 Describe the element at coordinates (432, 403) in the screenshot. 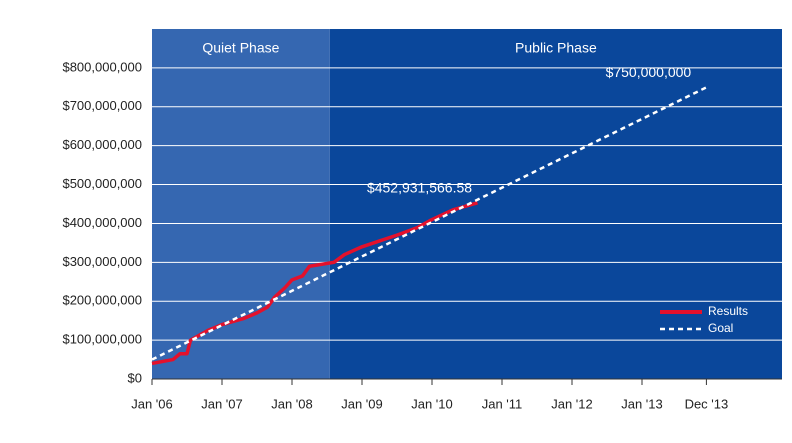

I see `x-tick-label: Jan '10` at that location.